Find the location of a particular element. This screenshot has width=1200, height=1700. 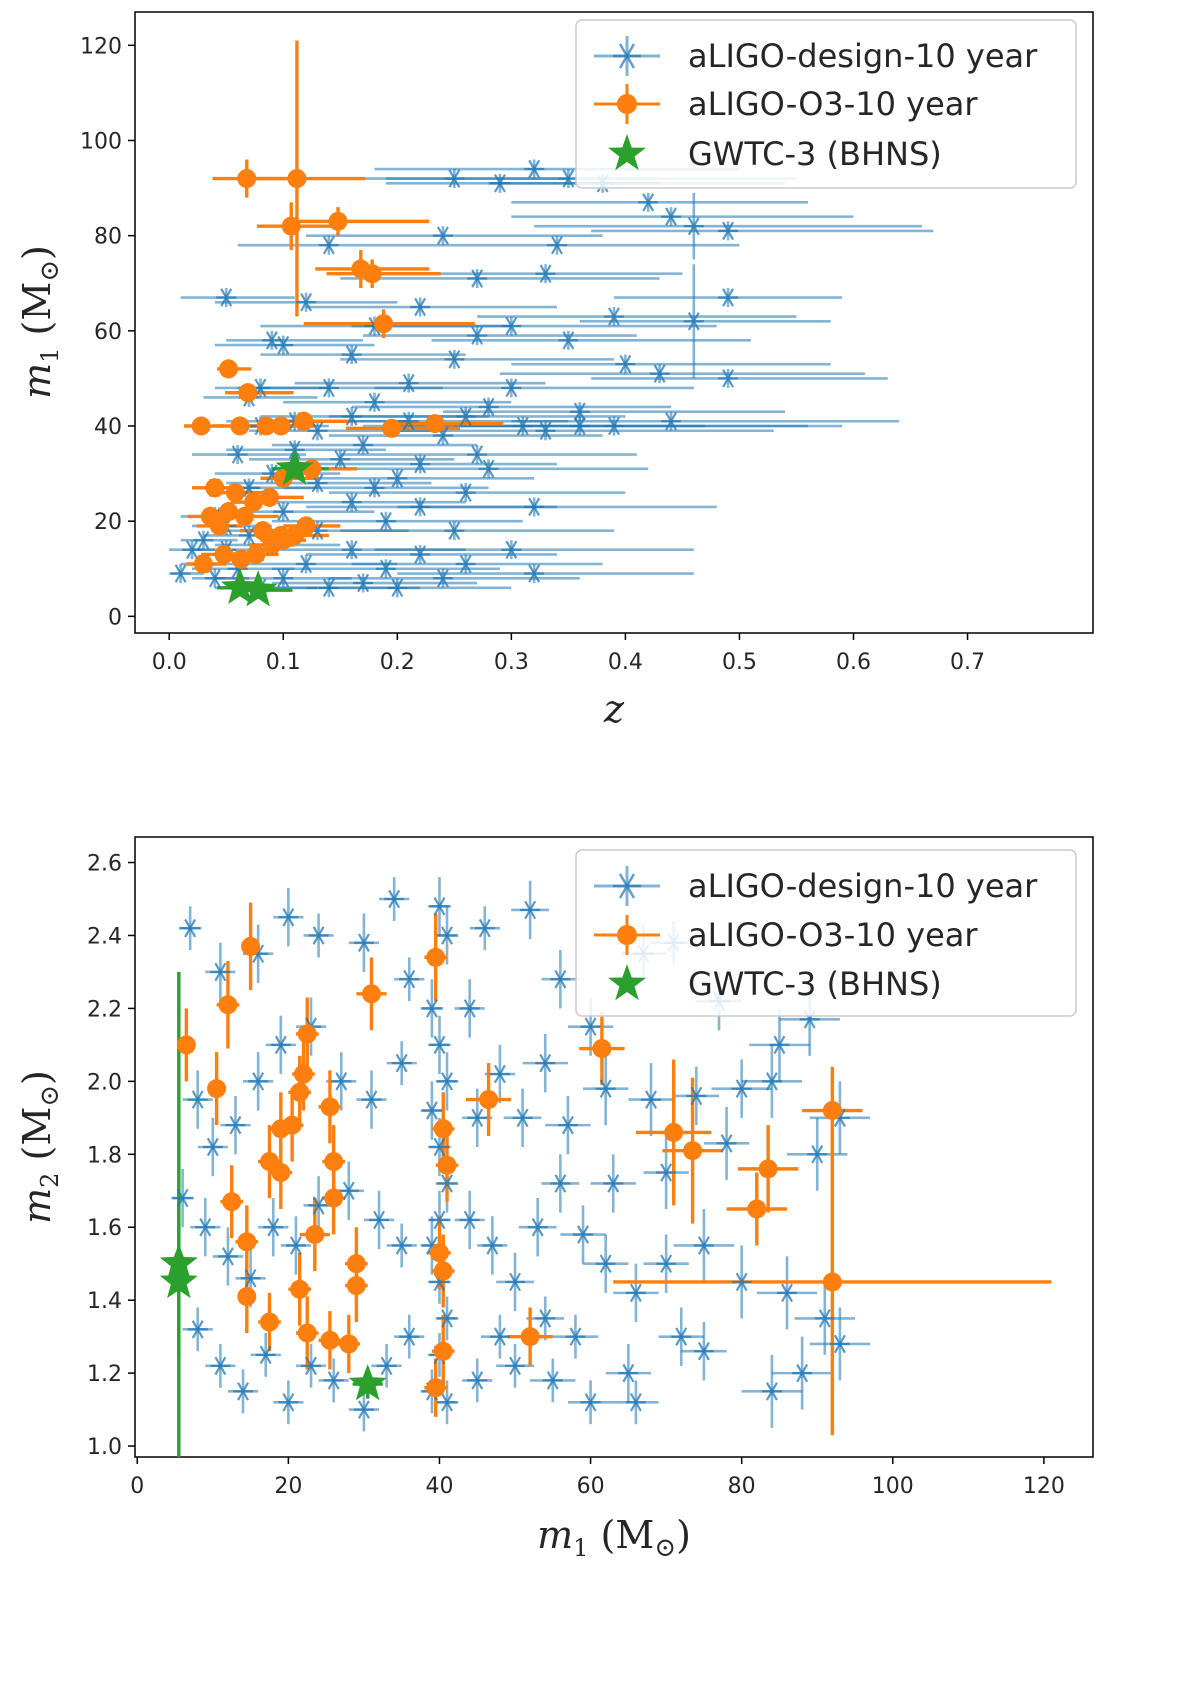

top-y-tick-label: 20 is located at coordinates (108, 522).